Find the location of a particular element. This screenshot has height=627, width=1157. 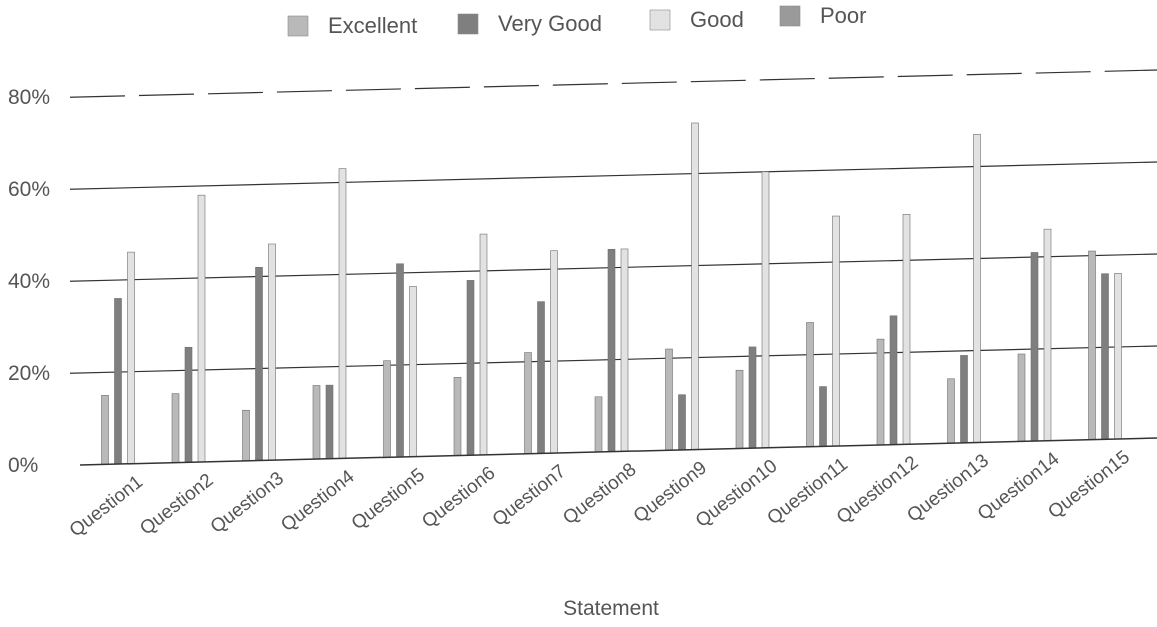

bar-good-question1 is located at coordinates (131, 358).